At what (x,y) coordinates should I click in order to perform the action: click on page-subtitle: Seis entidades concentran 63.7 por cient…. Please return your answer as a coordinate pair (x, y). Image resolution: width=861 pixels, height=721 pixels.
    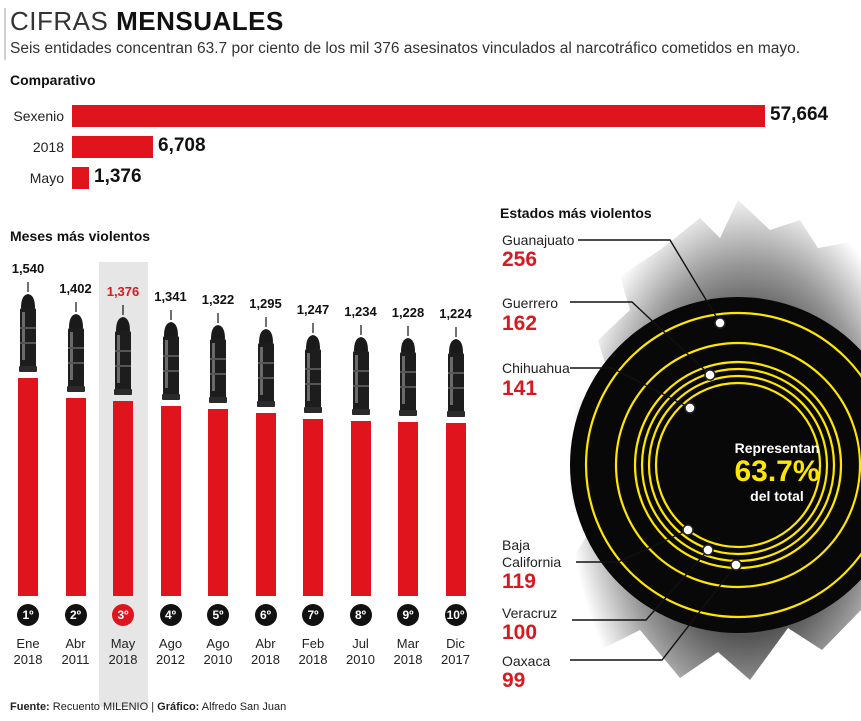
    Looking at the image, I should click on (405, 48).